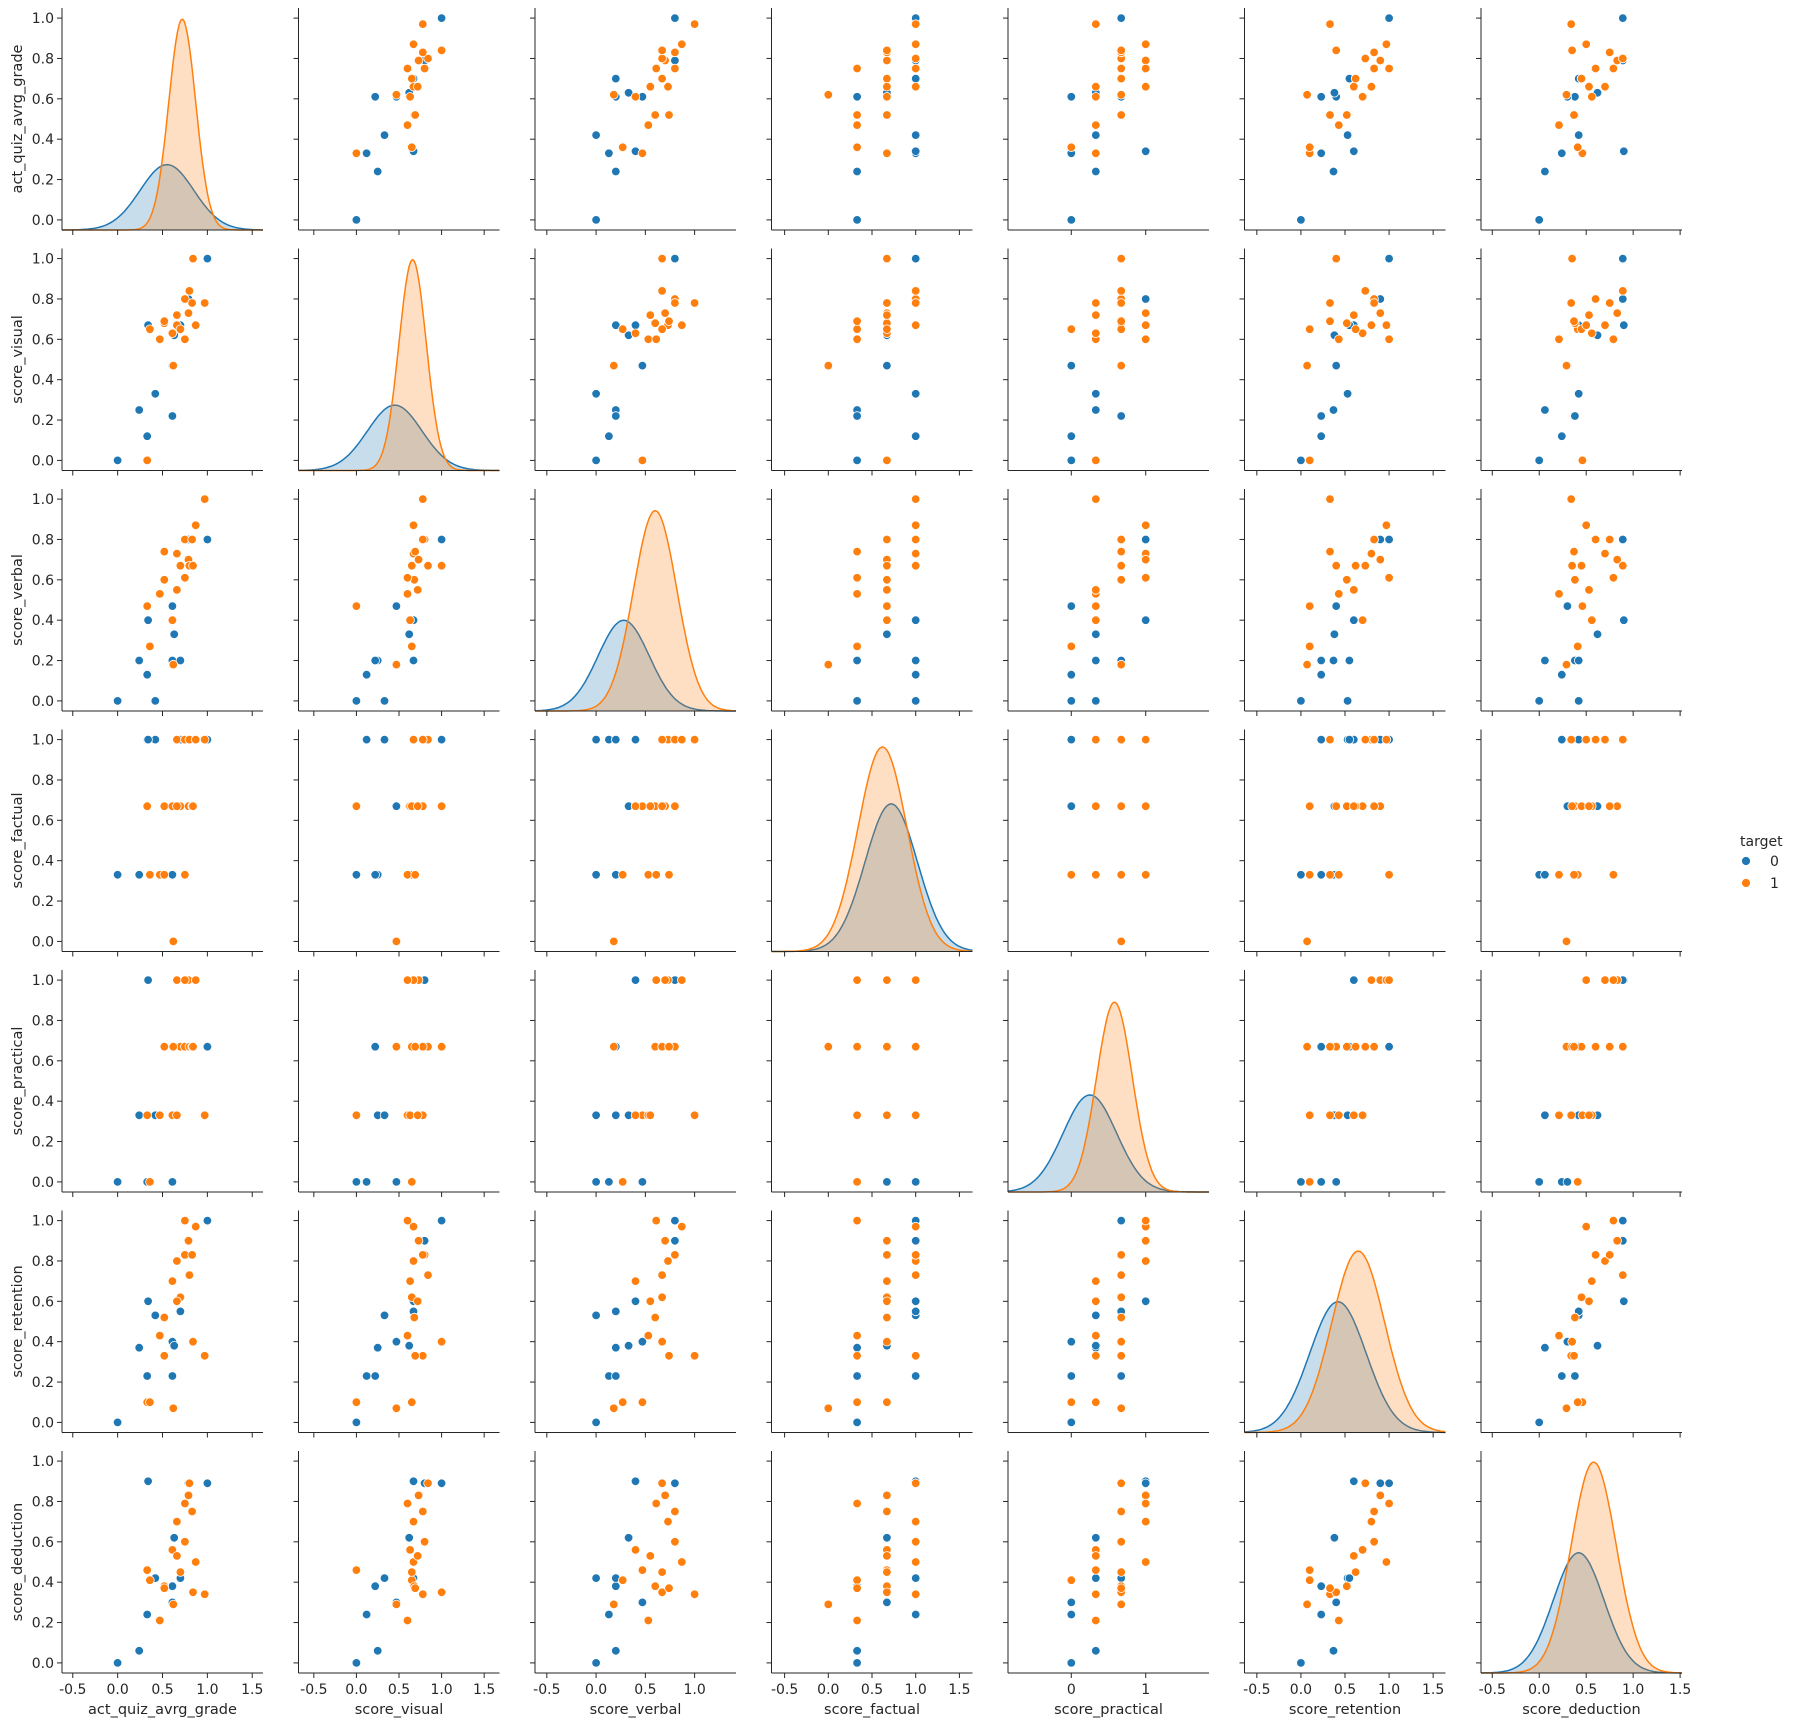  What do you see at coordinates (1581, 1081) in the screenshot?
I see `panel-score_practical-vs-score_deduction` at bounding box center [1581, 1081].